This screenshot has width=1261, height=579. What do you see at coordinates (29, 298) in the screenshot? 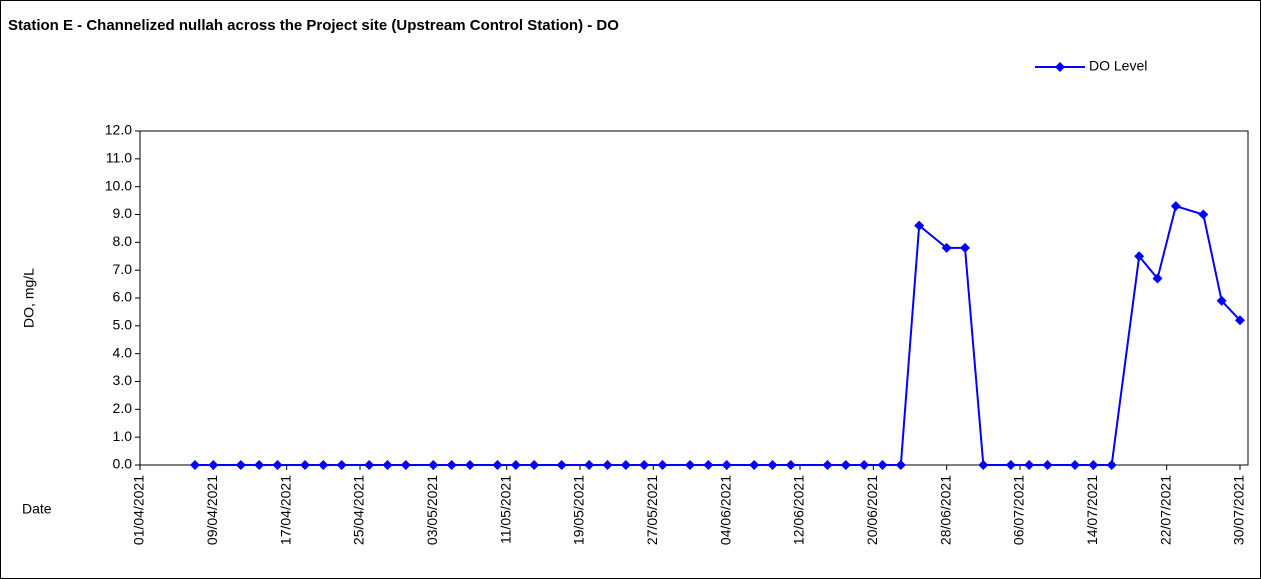
I see `y-axis-label: DO, mg/L` at bounding box center [29, 298].